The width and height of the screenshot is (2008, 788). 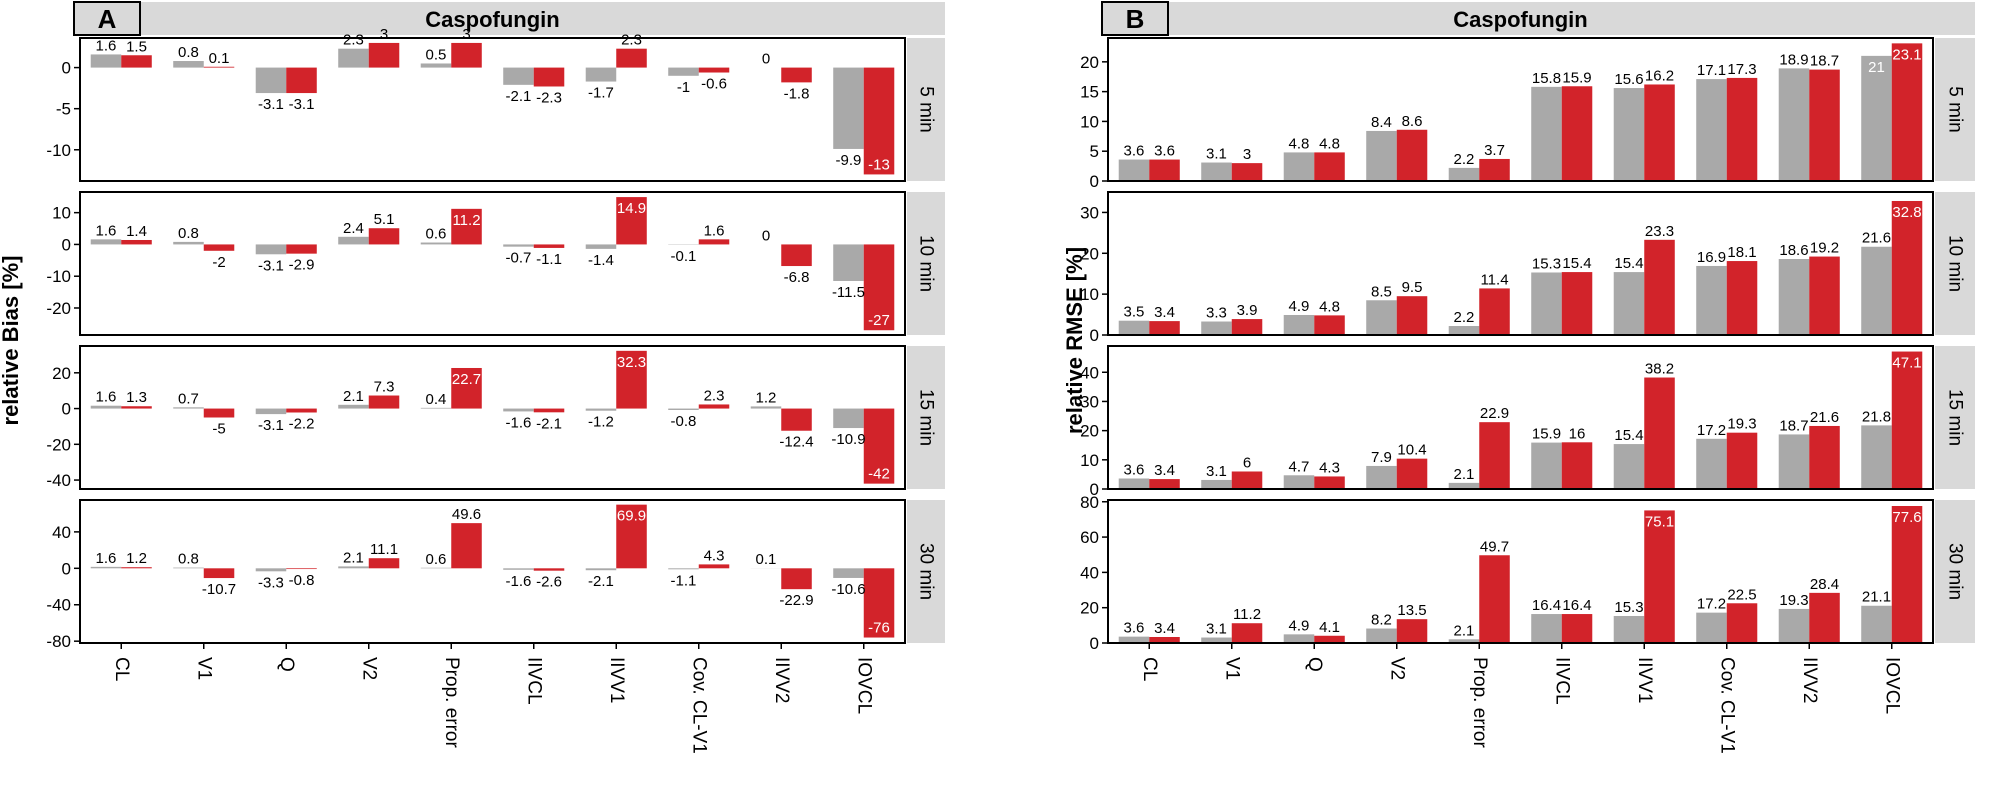 I want to click on panel-a-title-strip, so click(x=512, y=18).